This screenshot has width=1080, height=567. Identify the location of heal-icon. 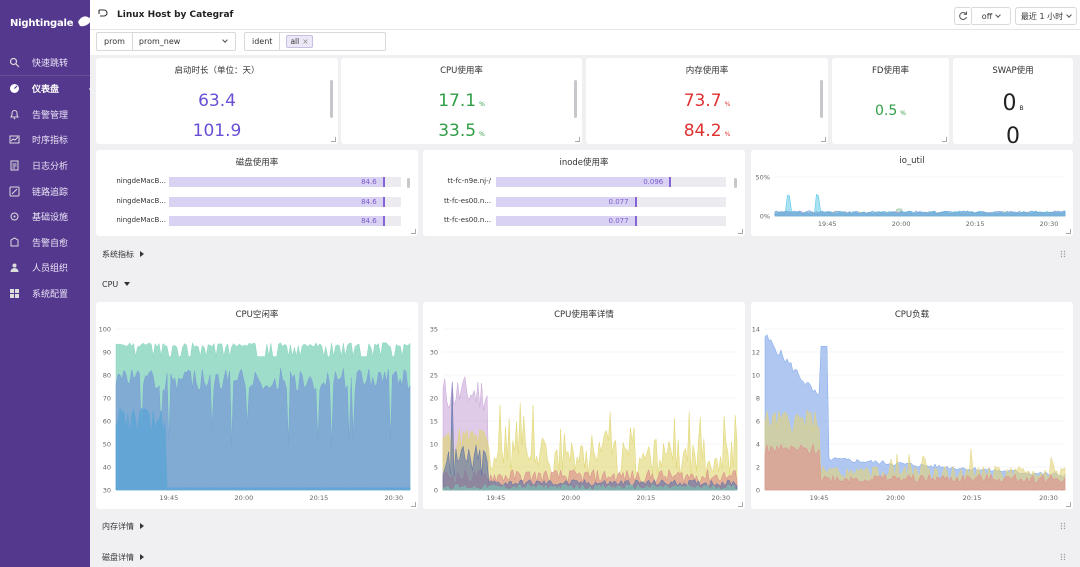
(14, 242).